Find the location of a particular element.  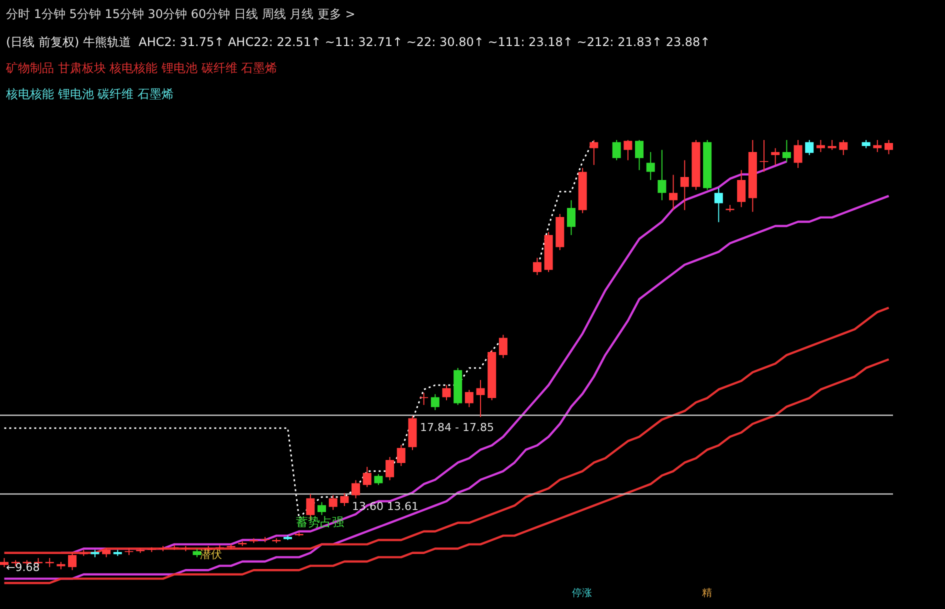

text: 精 is located at coordinates (707, 593).